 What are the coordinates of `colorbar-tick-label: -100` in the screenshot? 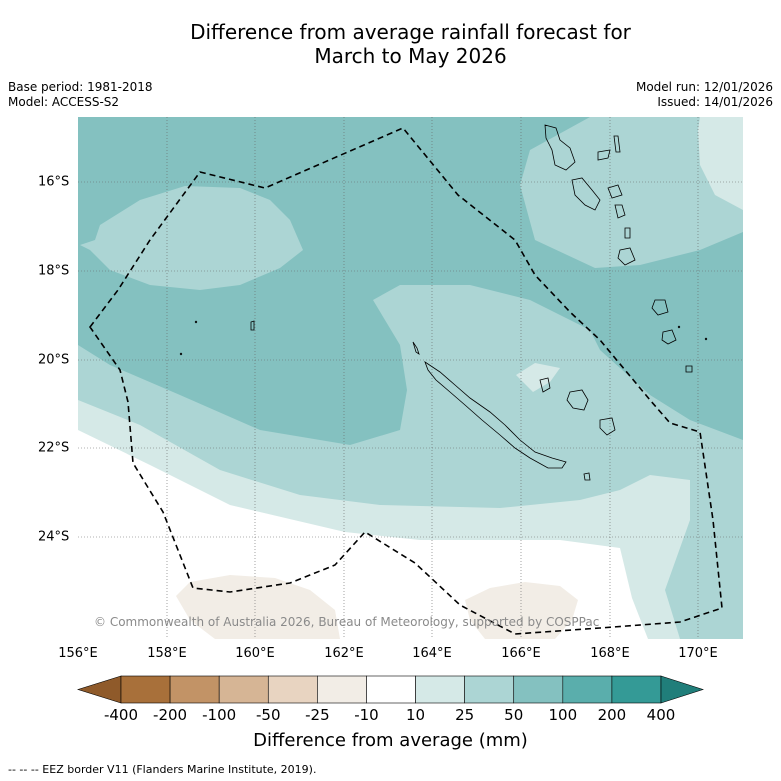 It's located at (219, 715).